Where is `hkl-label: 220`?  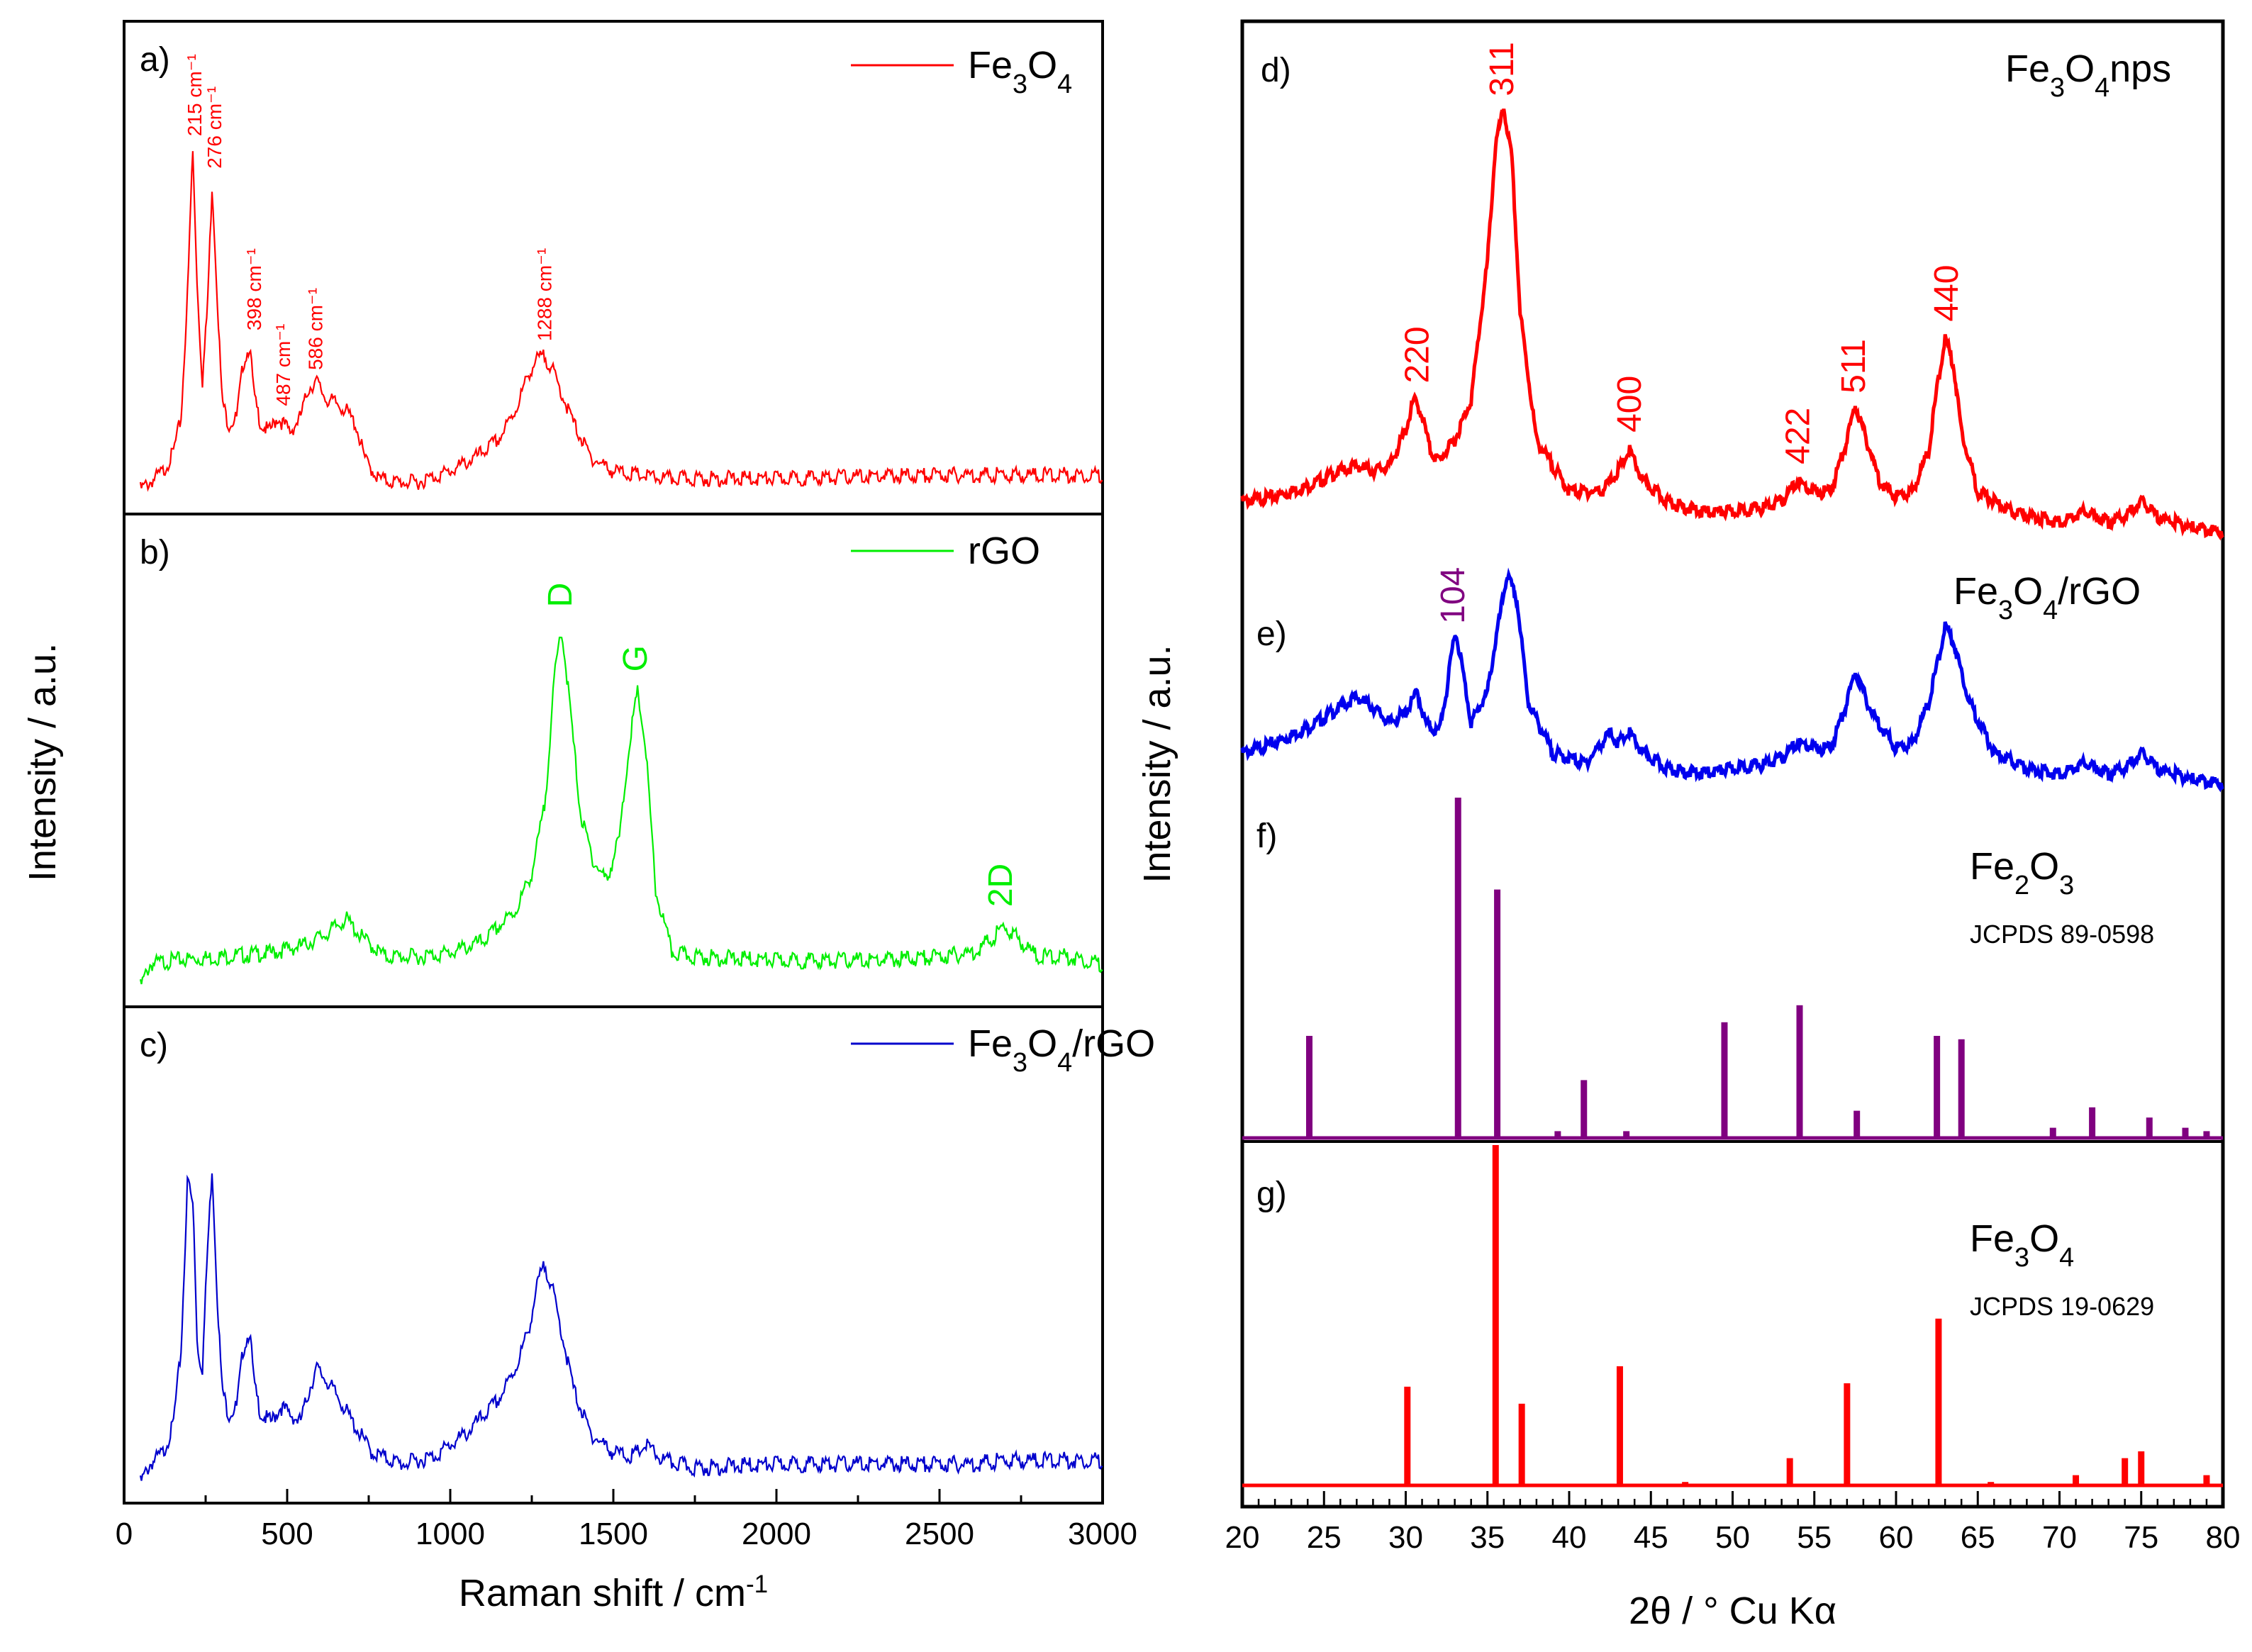
hkl-label: 220 is located at coordinates (1417, 354).